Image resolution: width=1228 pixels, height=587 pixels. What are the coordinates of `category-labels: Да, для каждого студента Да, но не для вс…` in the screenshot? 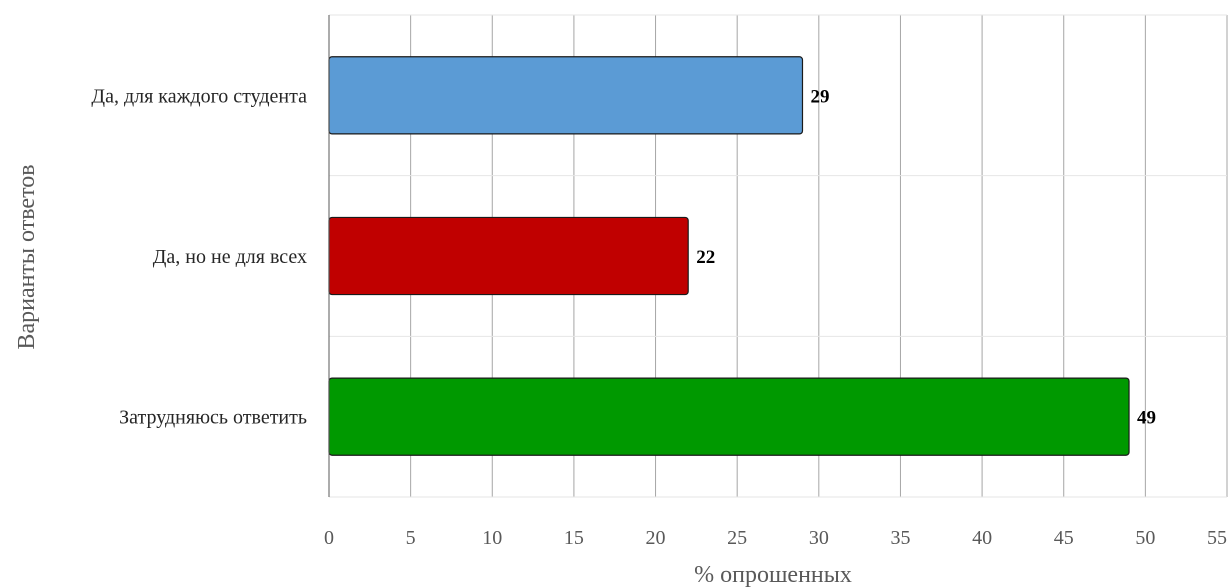 It's located at (199, 256).